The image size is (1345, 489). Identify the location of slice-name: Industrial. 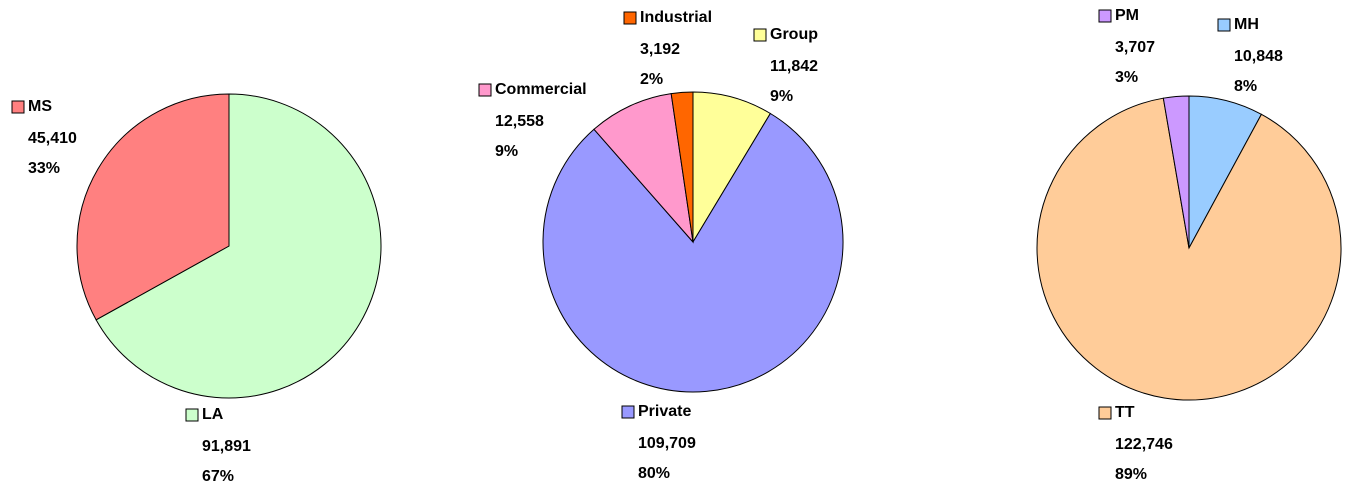
(676, 17).